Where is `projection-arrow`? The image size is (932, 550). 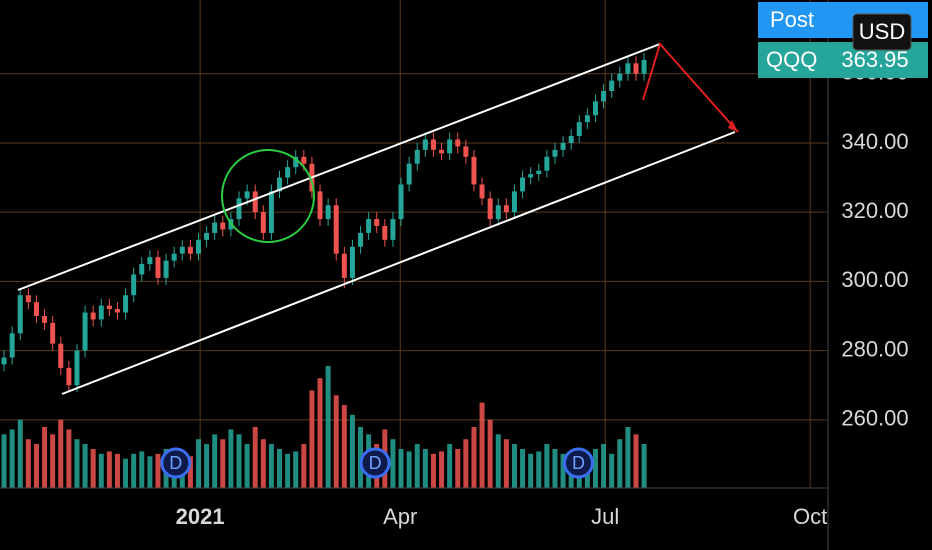
projection-arrow is located at coordinates (690, 87).